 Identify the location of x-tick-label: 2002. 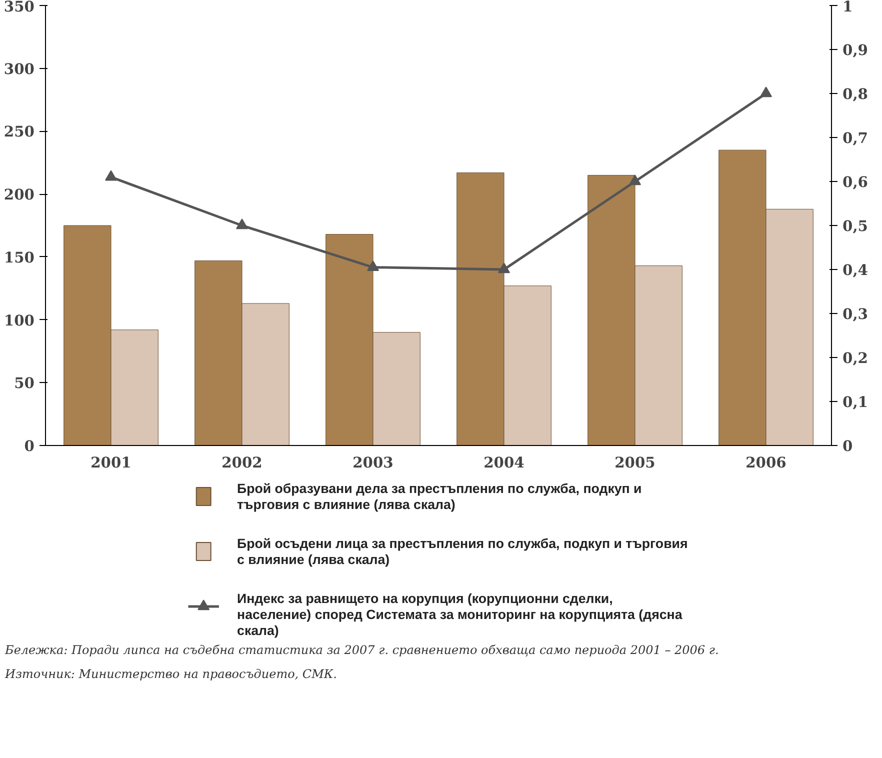
(242, 463).